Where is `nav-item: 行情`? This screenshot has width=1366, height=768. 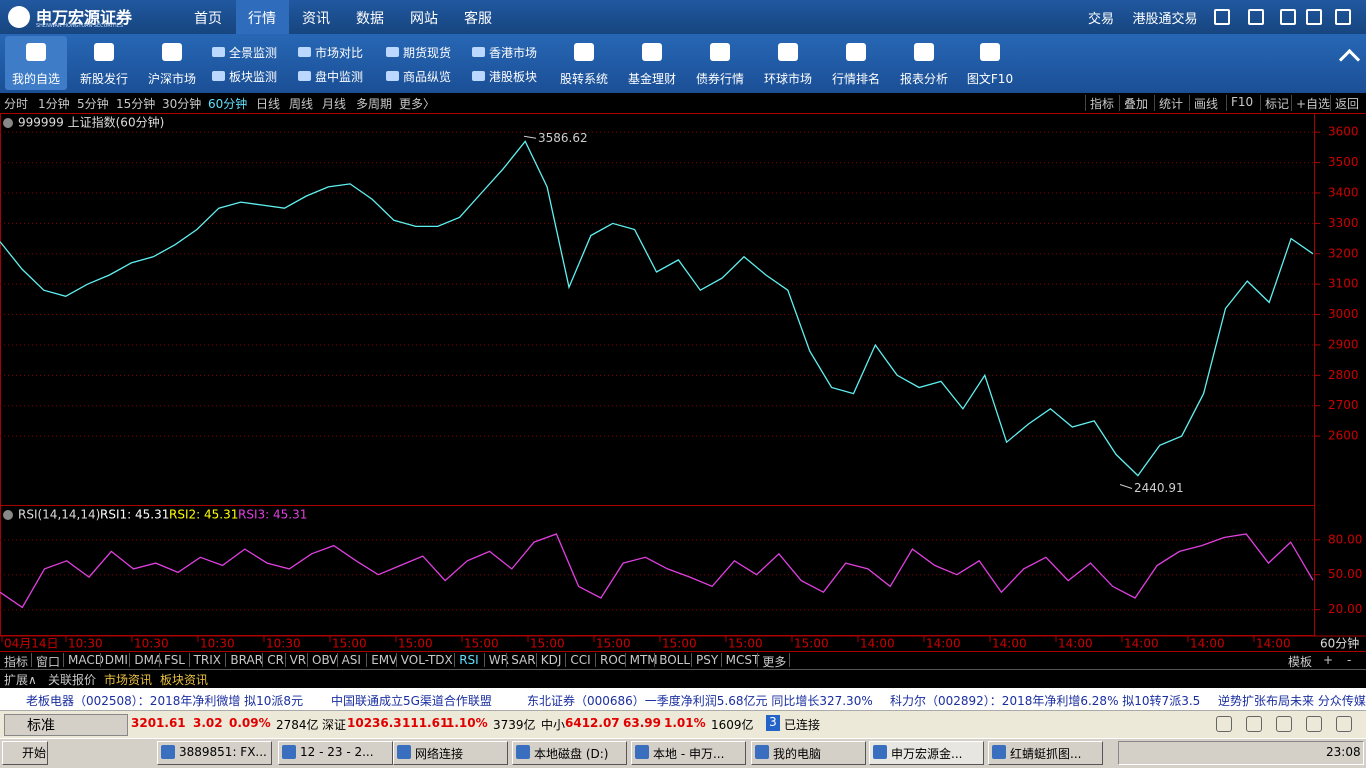 nav-item: 行情 is located at coordinates (262, 19).